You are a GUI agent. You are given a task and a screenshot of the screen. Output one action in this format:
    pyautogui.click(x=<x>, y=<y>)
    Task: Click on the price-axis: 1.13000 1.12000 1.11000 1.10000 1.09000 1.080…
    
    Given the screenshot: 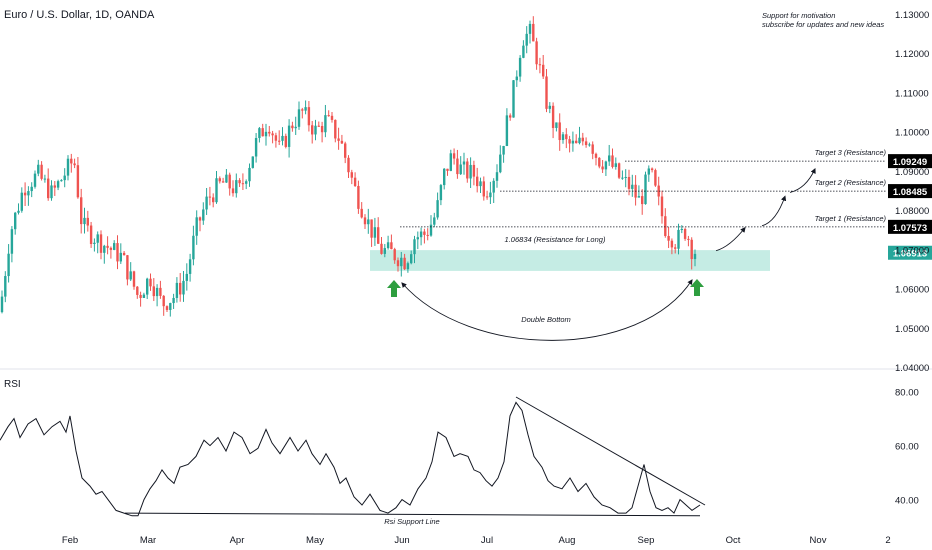 What is the action you would take?
    pyautogui.click(x=912, y=192)
    